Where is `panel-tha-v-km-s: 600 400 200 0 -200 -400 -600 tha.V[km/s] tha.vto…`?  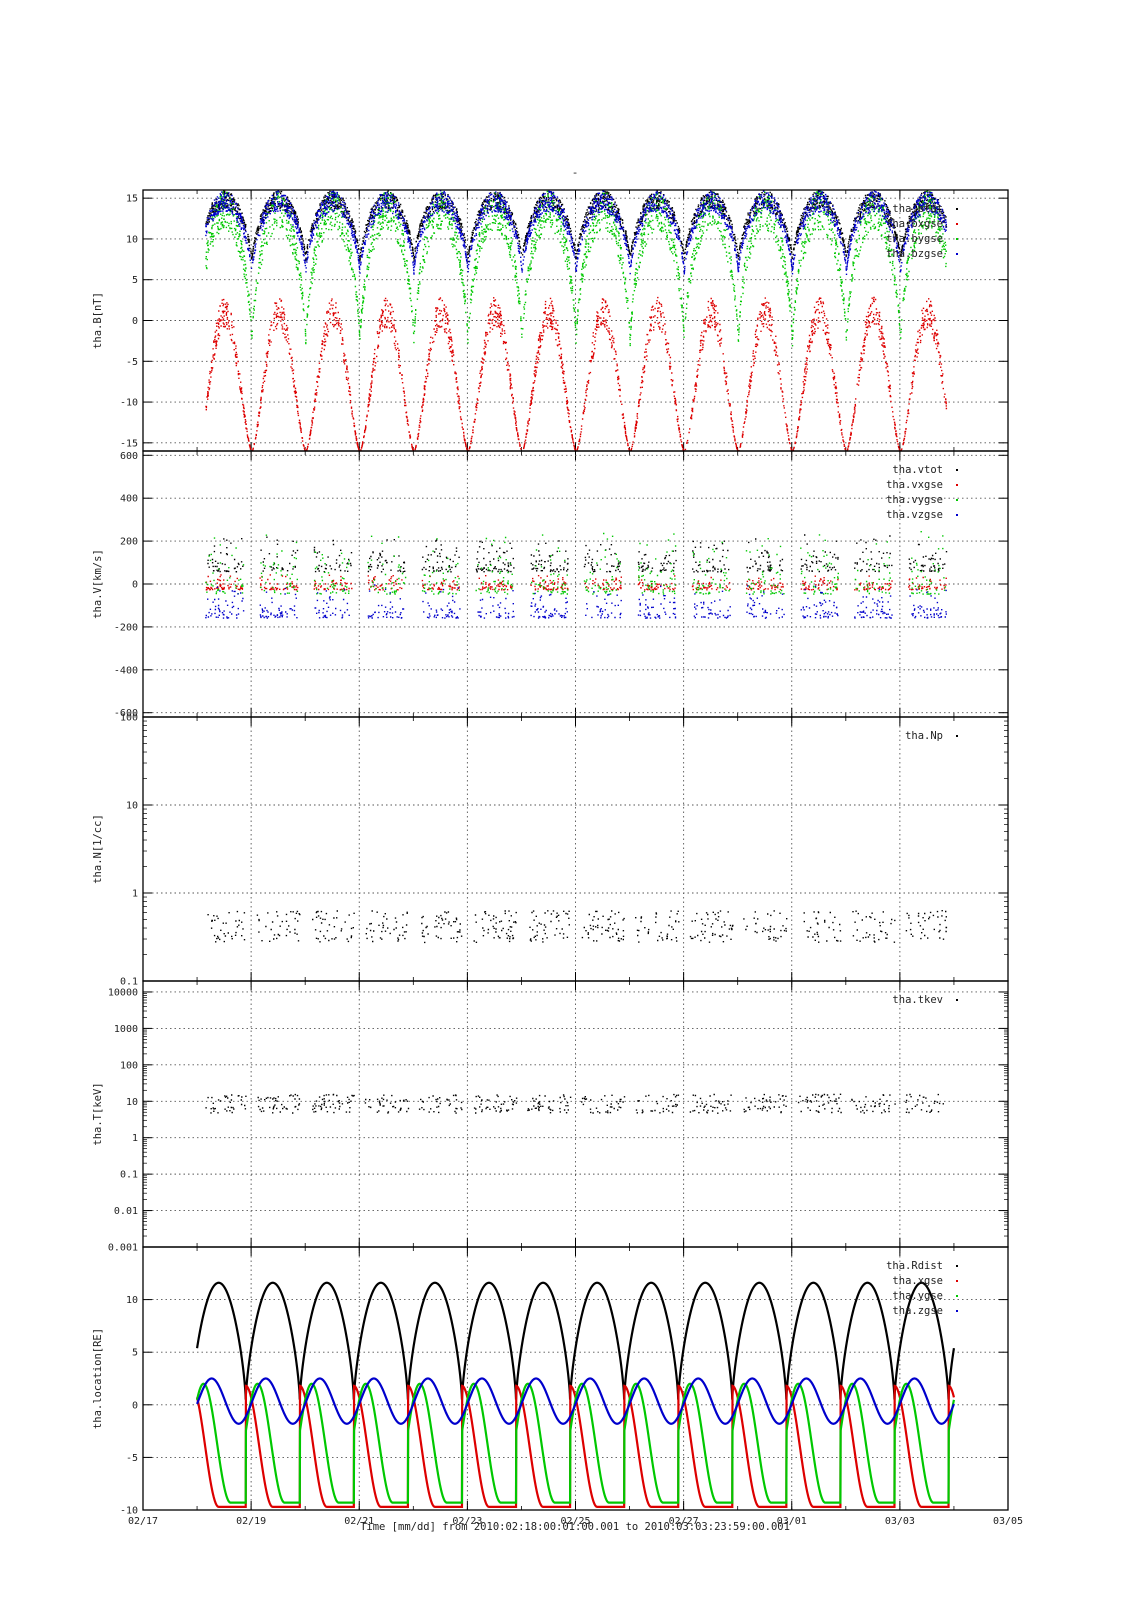
panel-tha-v-km-s: 600 400 200 0 -200 -400 -600 tha.V[km/s] tha.vto… is located at coordinates (550, 584).